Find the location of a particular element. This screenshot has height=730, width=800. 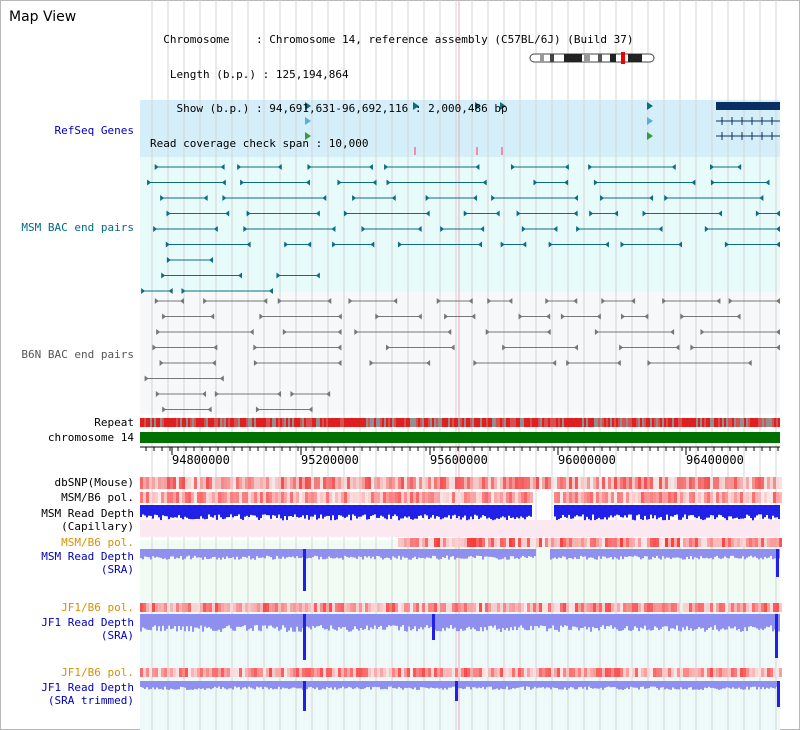

track-label-jf1-depth-trimmed: JF1 Read Depth (SRA trimmed) is located at coordinates (87, 694).